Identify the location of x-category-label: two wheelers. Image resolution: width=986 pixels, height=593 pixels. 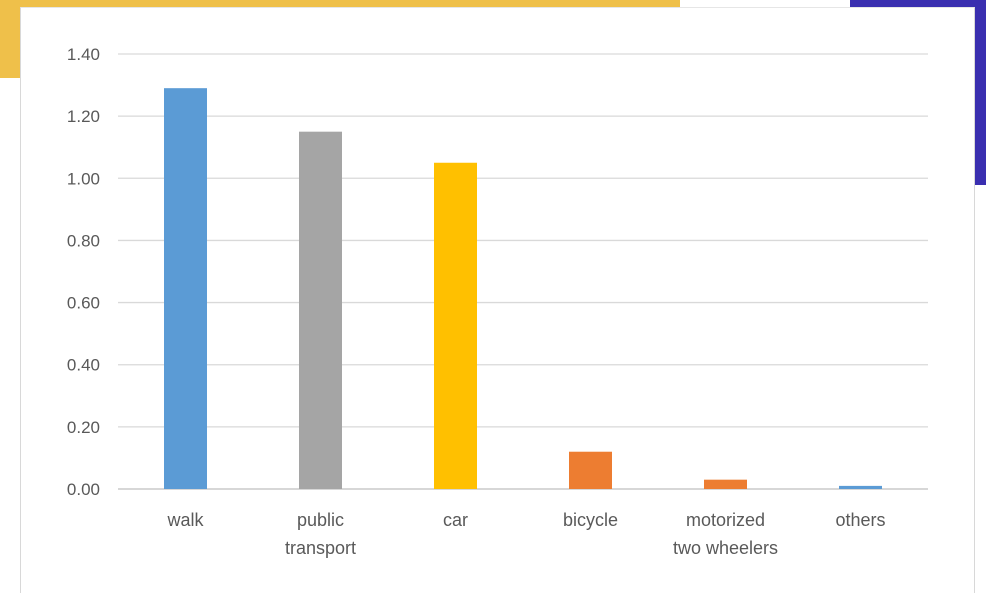
(725, 548).